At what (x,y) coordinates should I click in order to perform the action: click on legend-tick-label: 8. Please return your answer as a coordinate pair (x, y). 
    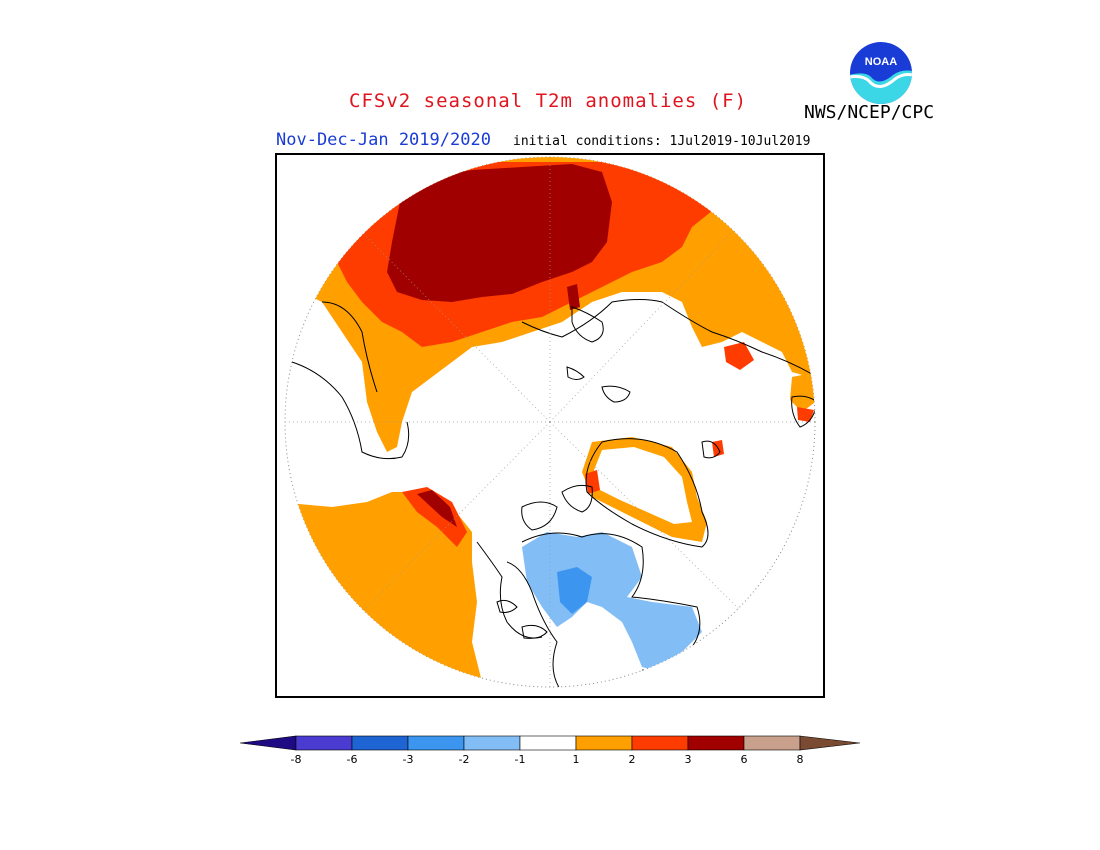
    Looking at the image, I should click on (800, 759).